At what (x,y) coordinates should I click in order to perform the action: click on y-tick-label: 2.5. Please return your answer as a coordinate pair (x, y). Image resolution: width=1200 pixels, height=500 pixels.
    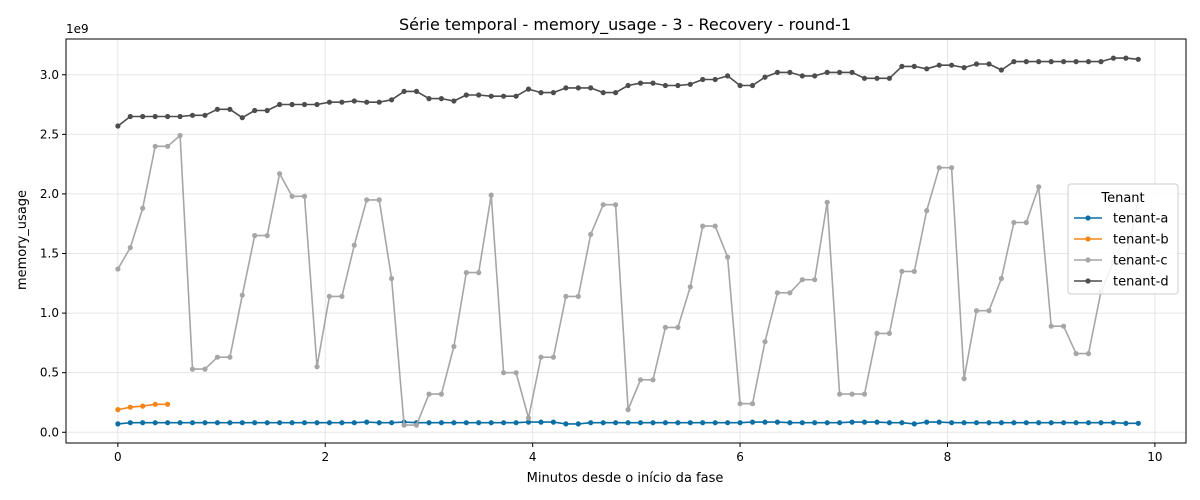
    Looking at the image, I should click on (49, 134).